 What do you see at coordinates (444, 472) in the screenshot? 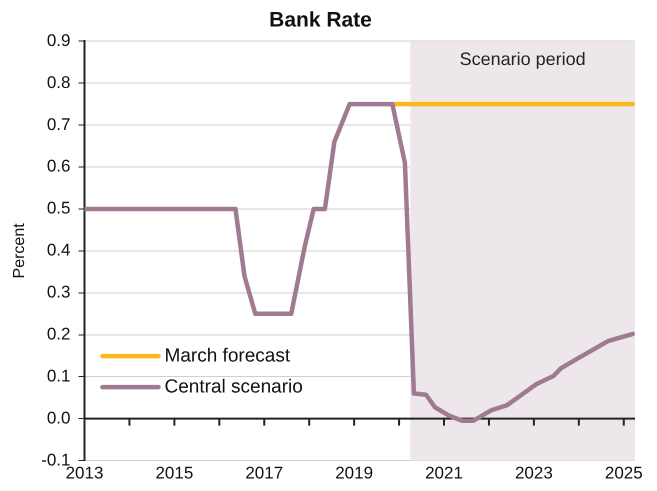
I see `x-tick-label: 2021` at bounding box center [444, 472].